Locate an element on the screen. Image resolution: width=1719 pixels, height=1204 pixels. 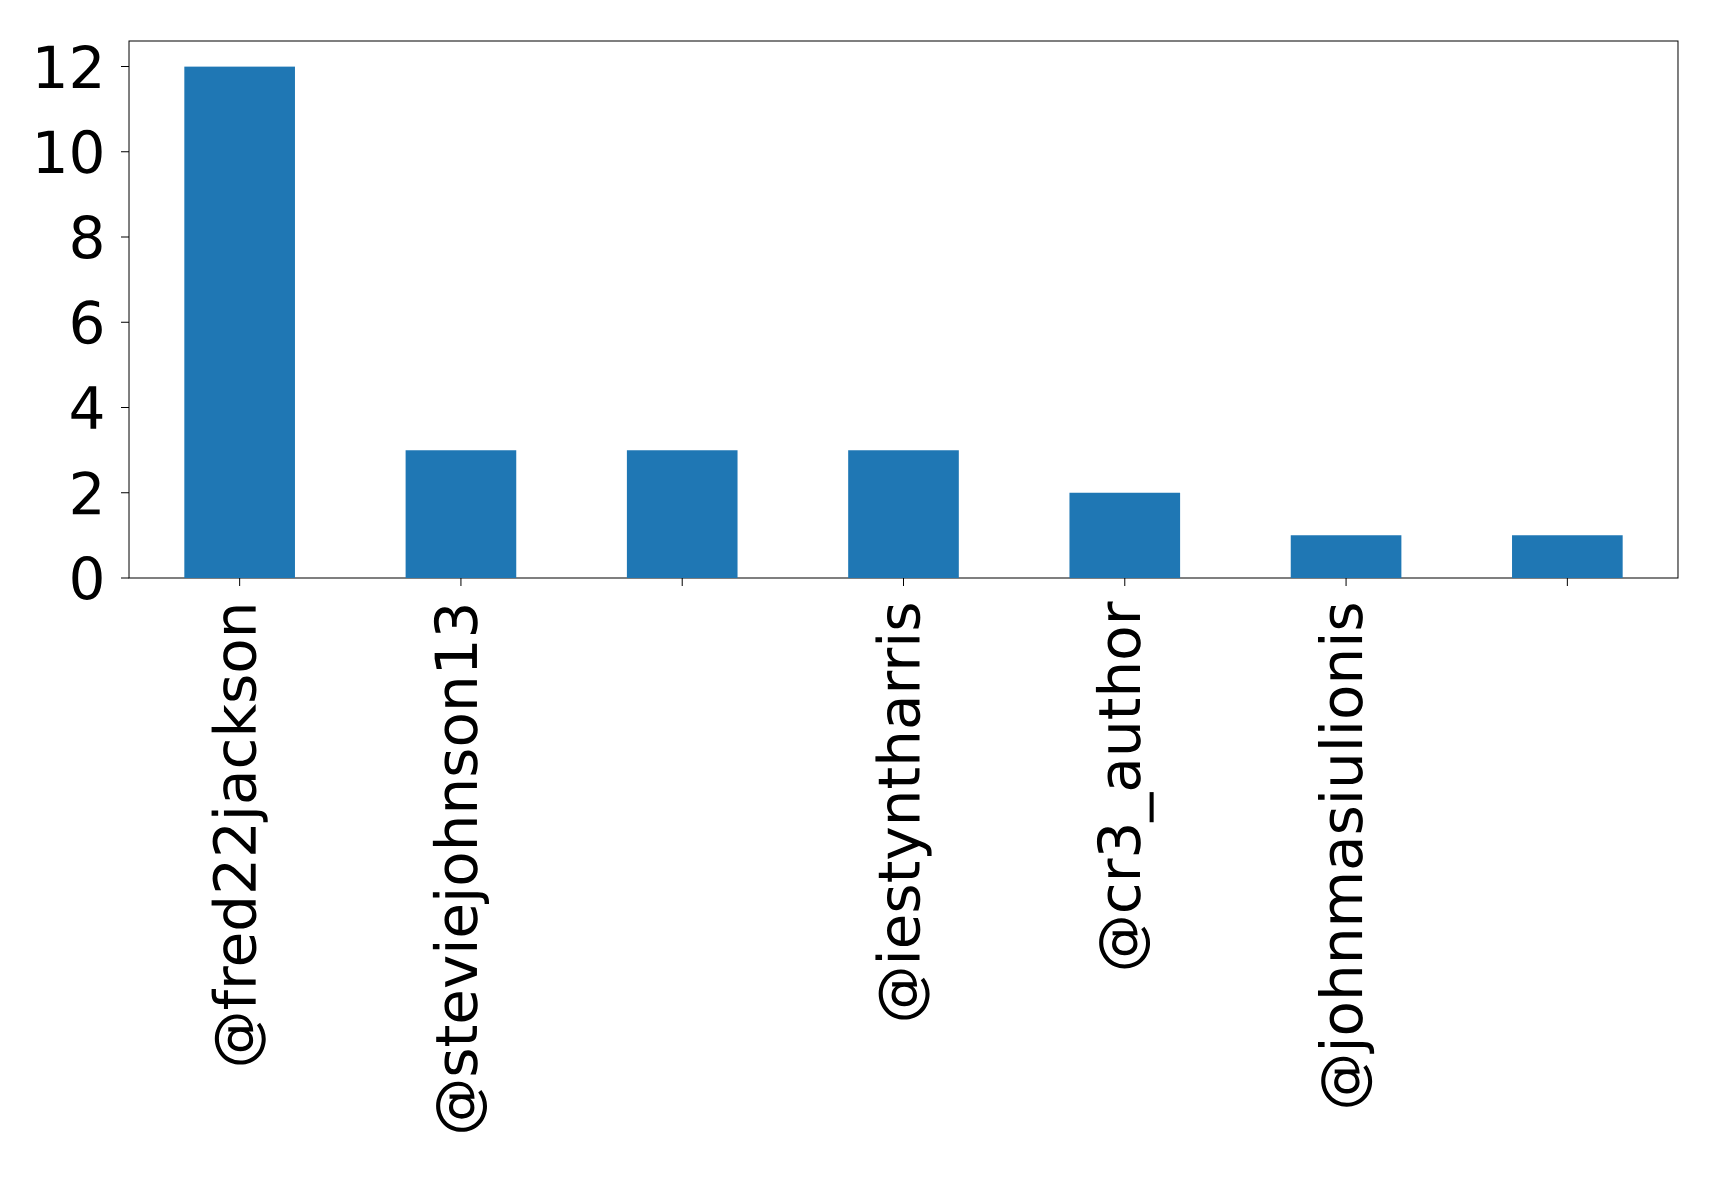
y-tick-label: 0 is located at coordinates (87, 578).